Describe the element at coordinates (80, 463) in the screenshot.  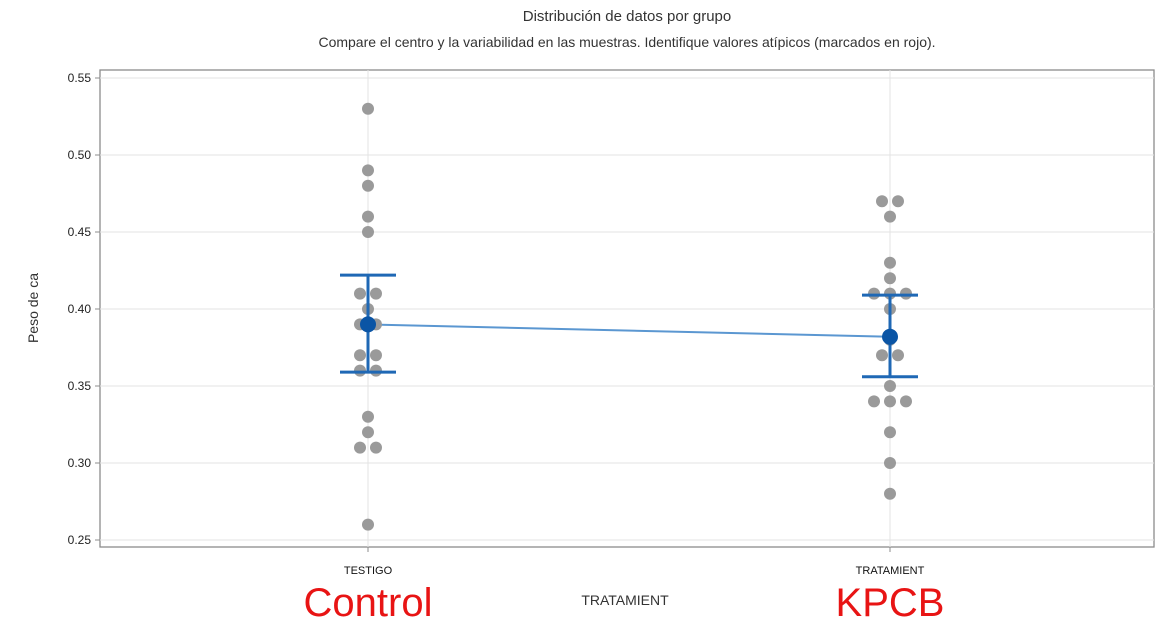
I see `y-tick-label: 0.30` at that location.